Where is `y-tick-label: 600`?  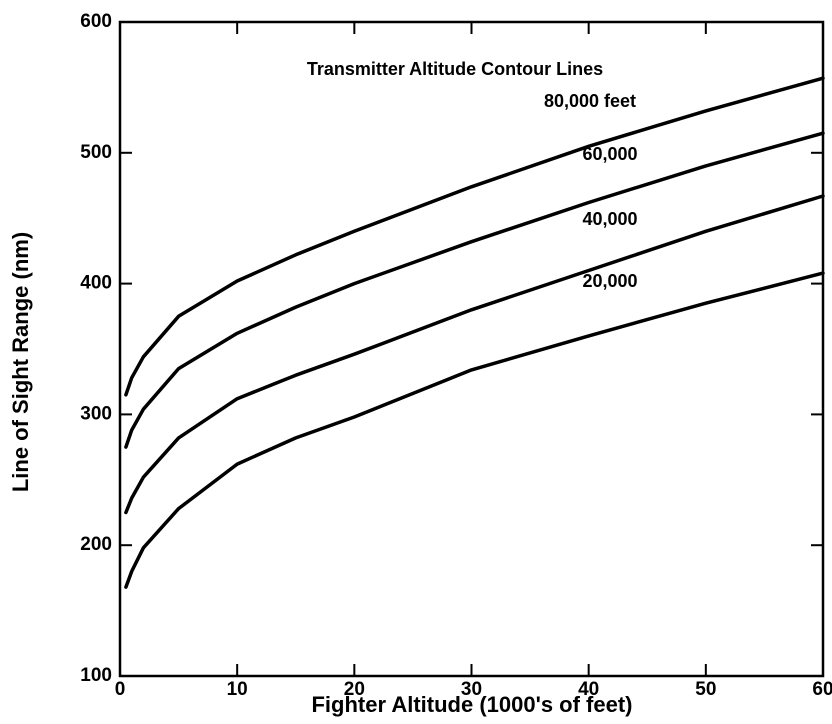
y-tick-label: 600 is located at coordinates (96, 21).